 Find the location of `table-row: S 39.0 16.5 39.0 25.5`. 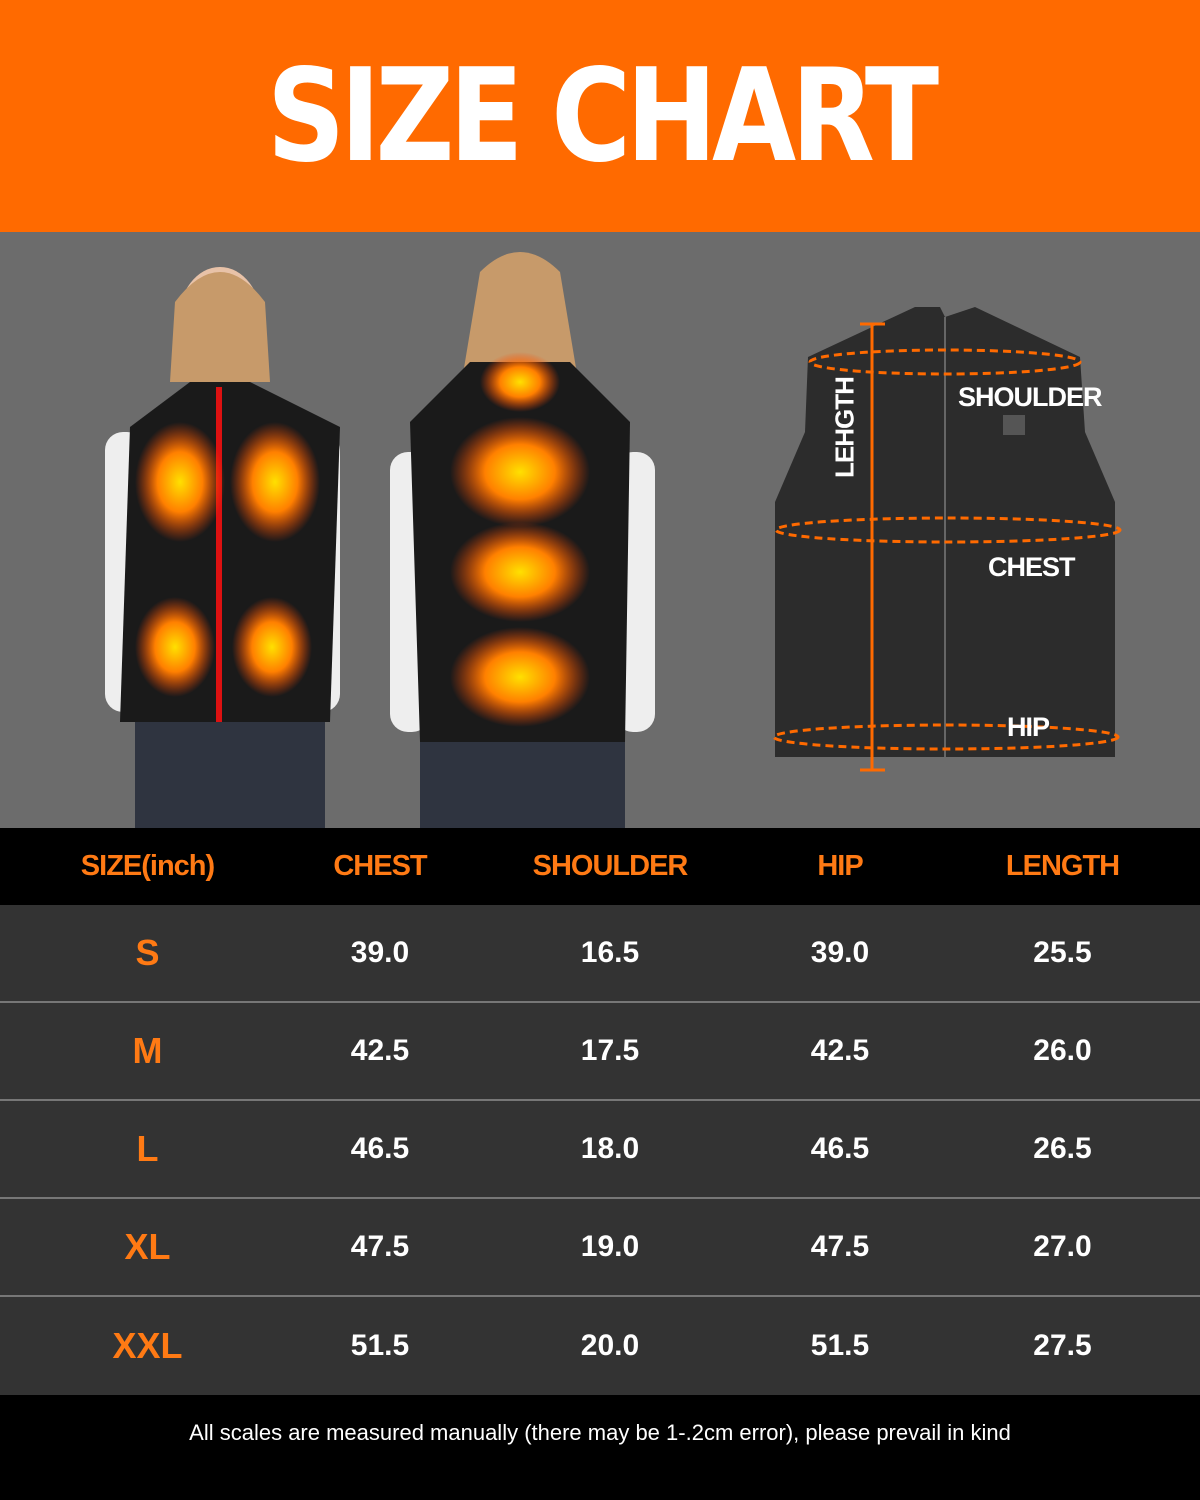

table-row: S 39.0 16.5 39.0 25.5 is located at coordinates (600, 954).